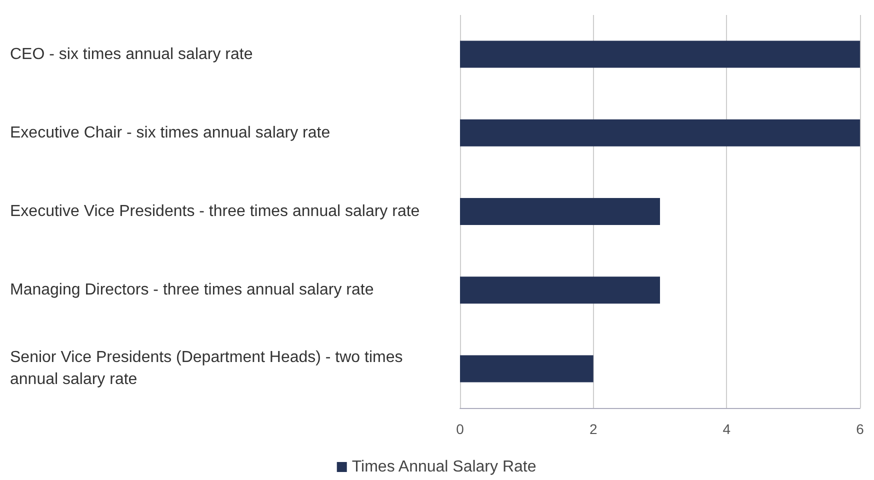  I want to click on x-tick-label: 0, so click(460, 429).